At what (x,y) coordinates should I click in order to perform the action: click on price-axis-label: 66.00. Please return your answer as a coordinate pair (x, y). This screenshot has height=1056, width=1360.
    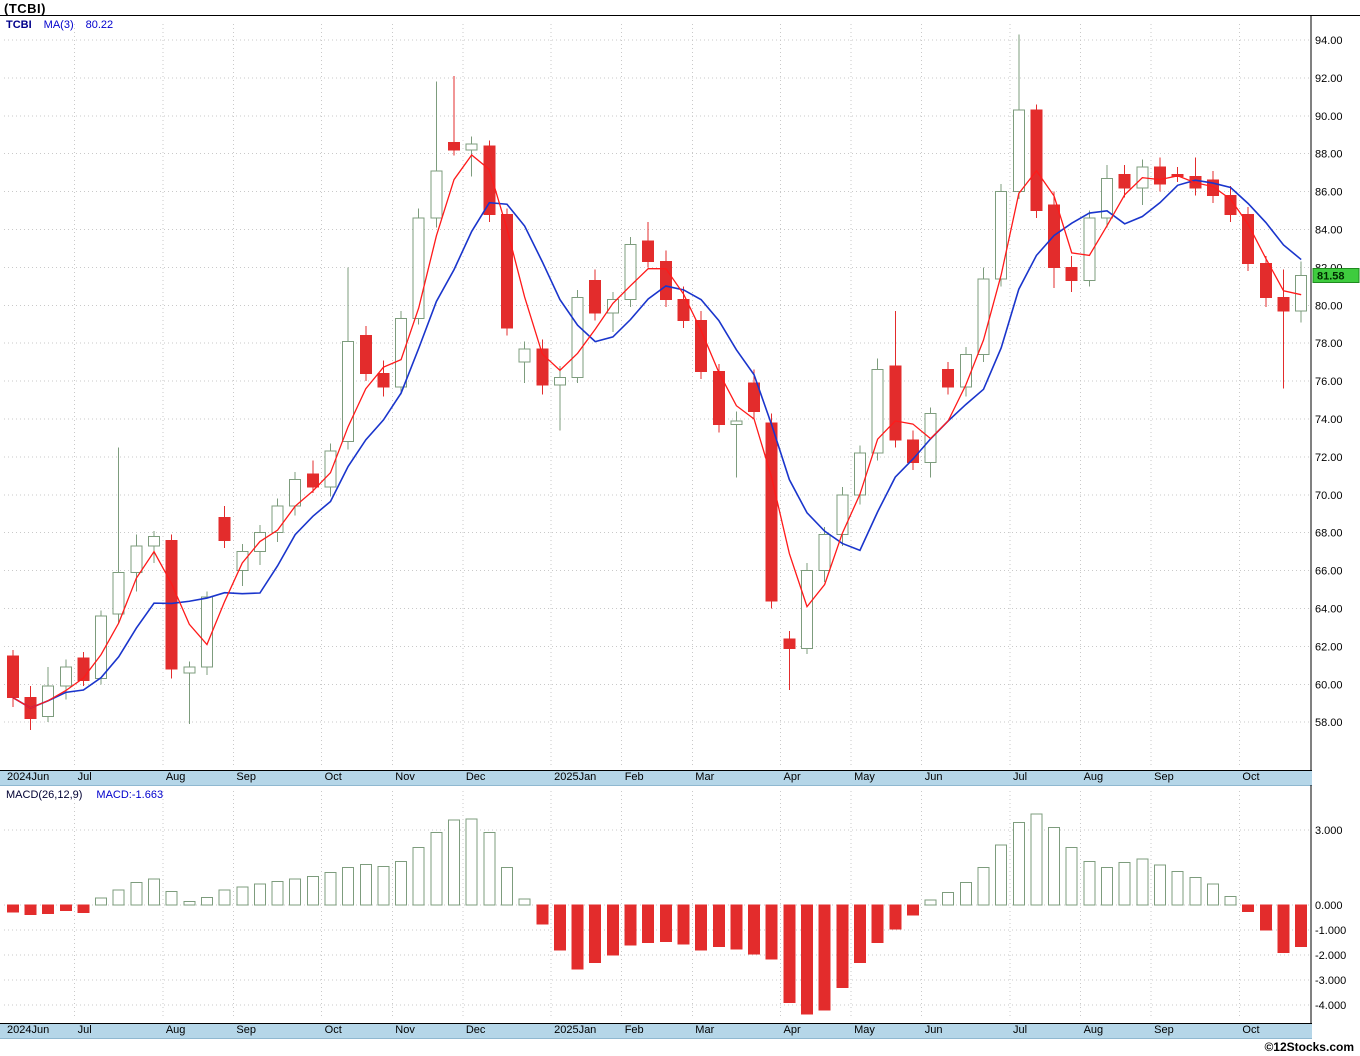
    Looking at the image, I should click on (1329, 572).